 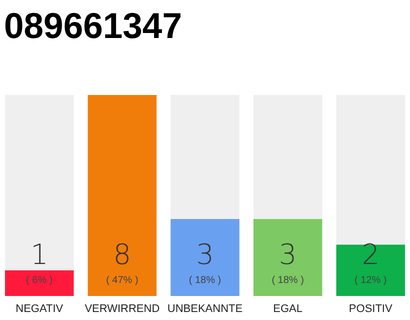 What do you see at coordinates (39, 254) in the screenshot?
I see `annotation: 1` at bounding box center [39, 254].